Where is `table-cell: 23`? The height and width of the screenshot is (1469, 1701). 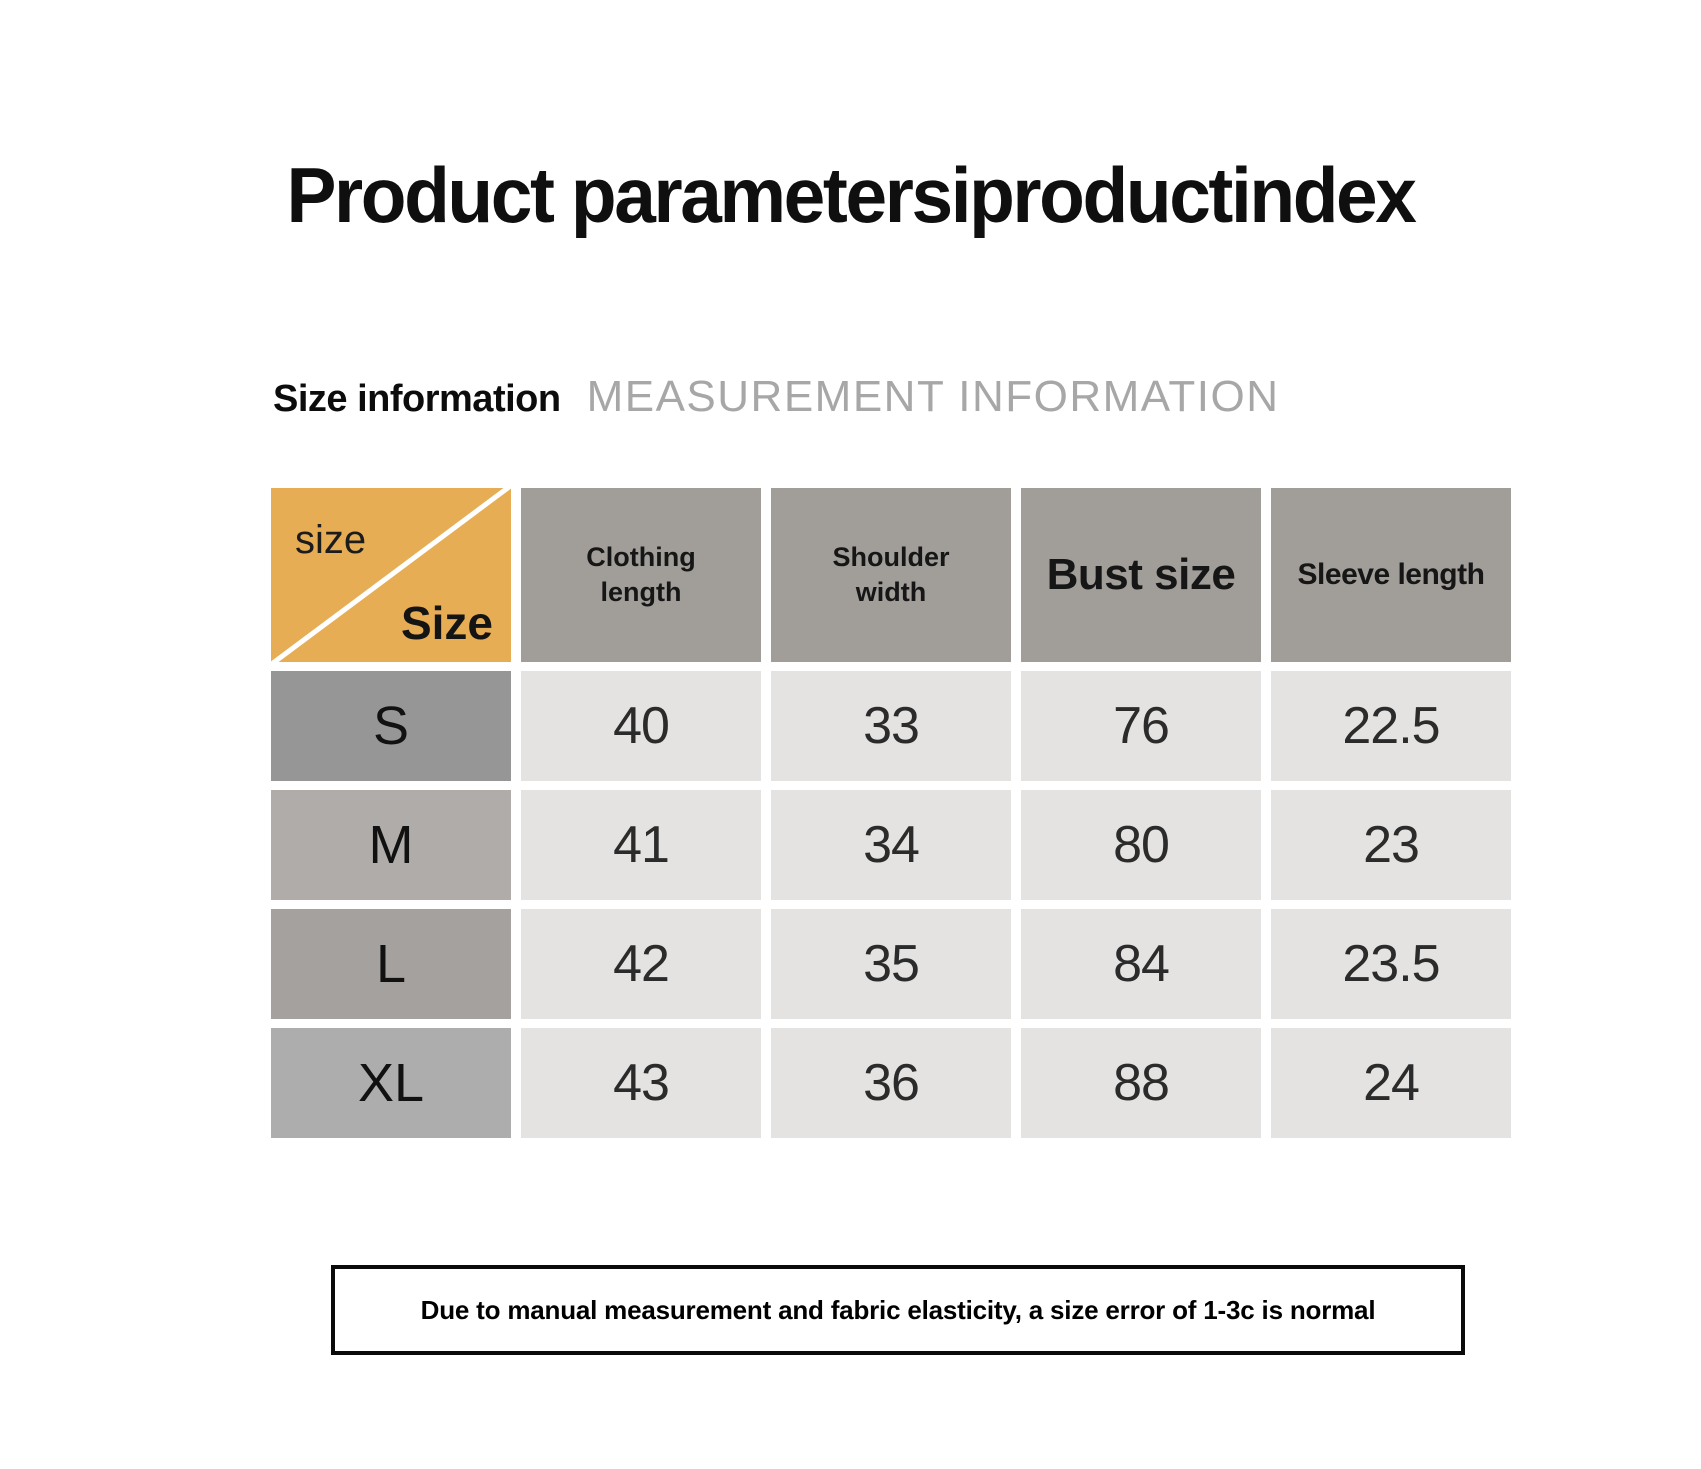
table-cell: 23 is located at coordinates (1391, 845).